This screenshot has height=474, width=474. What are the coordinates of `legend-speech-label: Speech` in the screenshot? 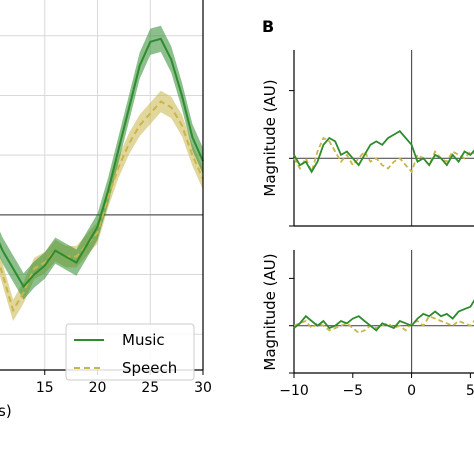 It's located at (149, 368).